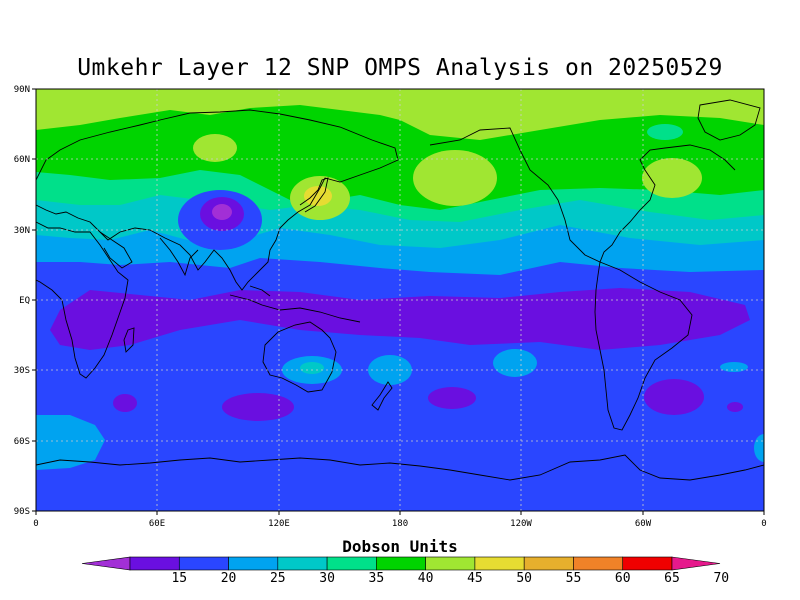 This screenshot has width=800, height=600. What do you see at coordinates (129, 340) in the screenshot?
I see `coast-madagascar` at bounding box center [129, 340].